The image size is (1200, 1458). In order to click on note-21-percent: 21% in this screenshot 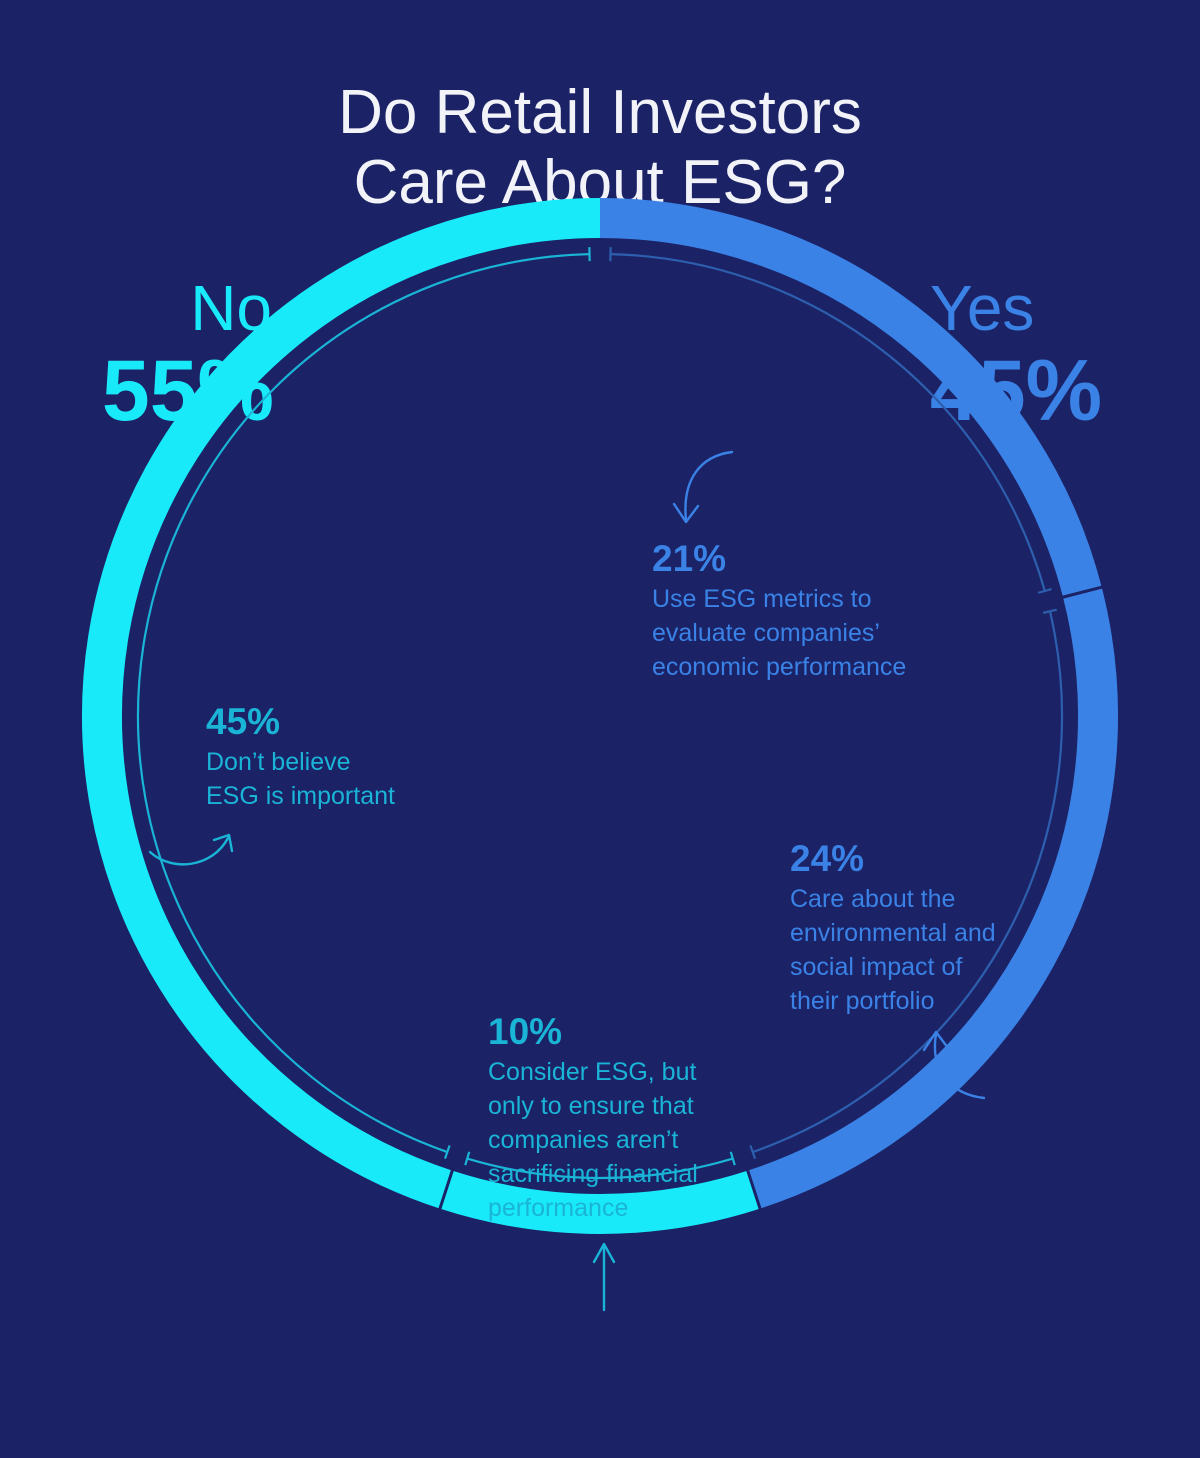, I will do `click(689, 558)`.